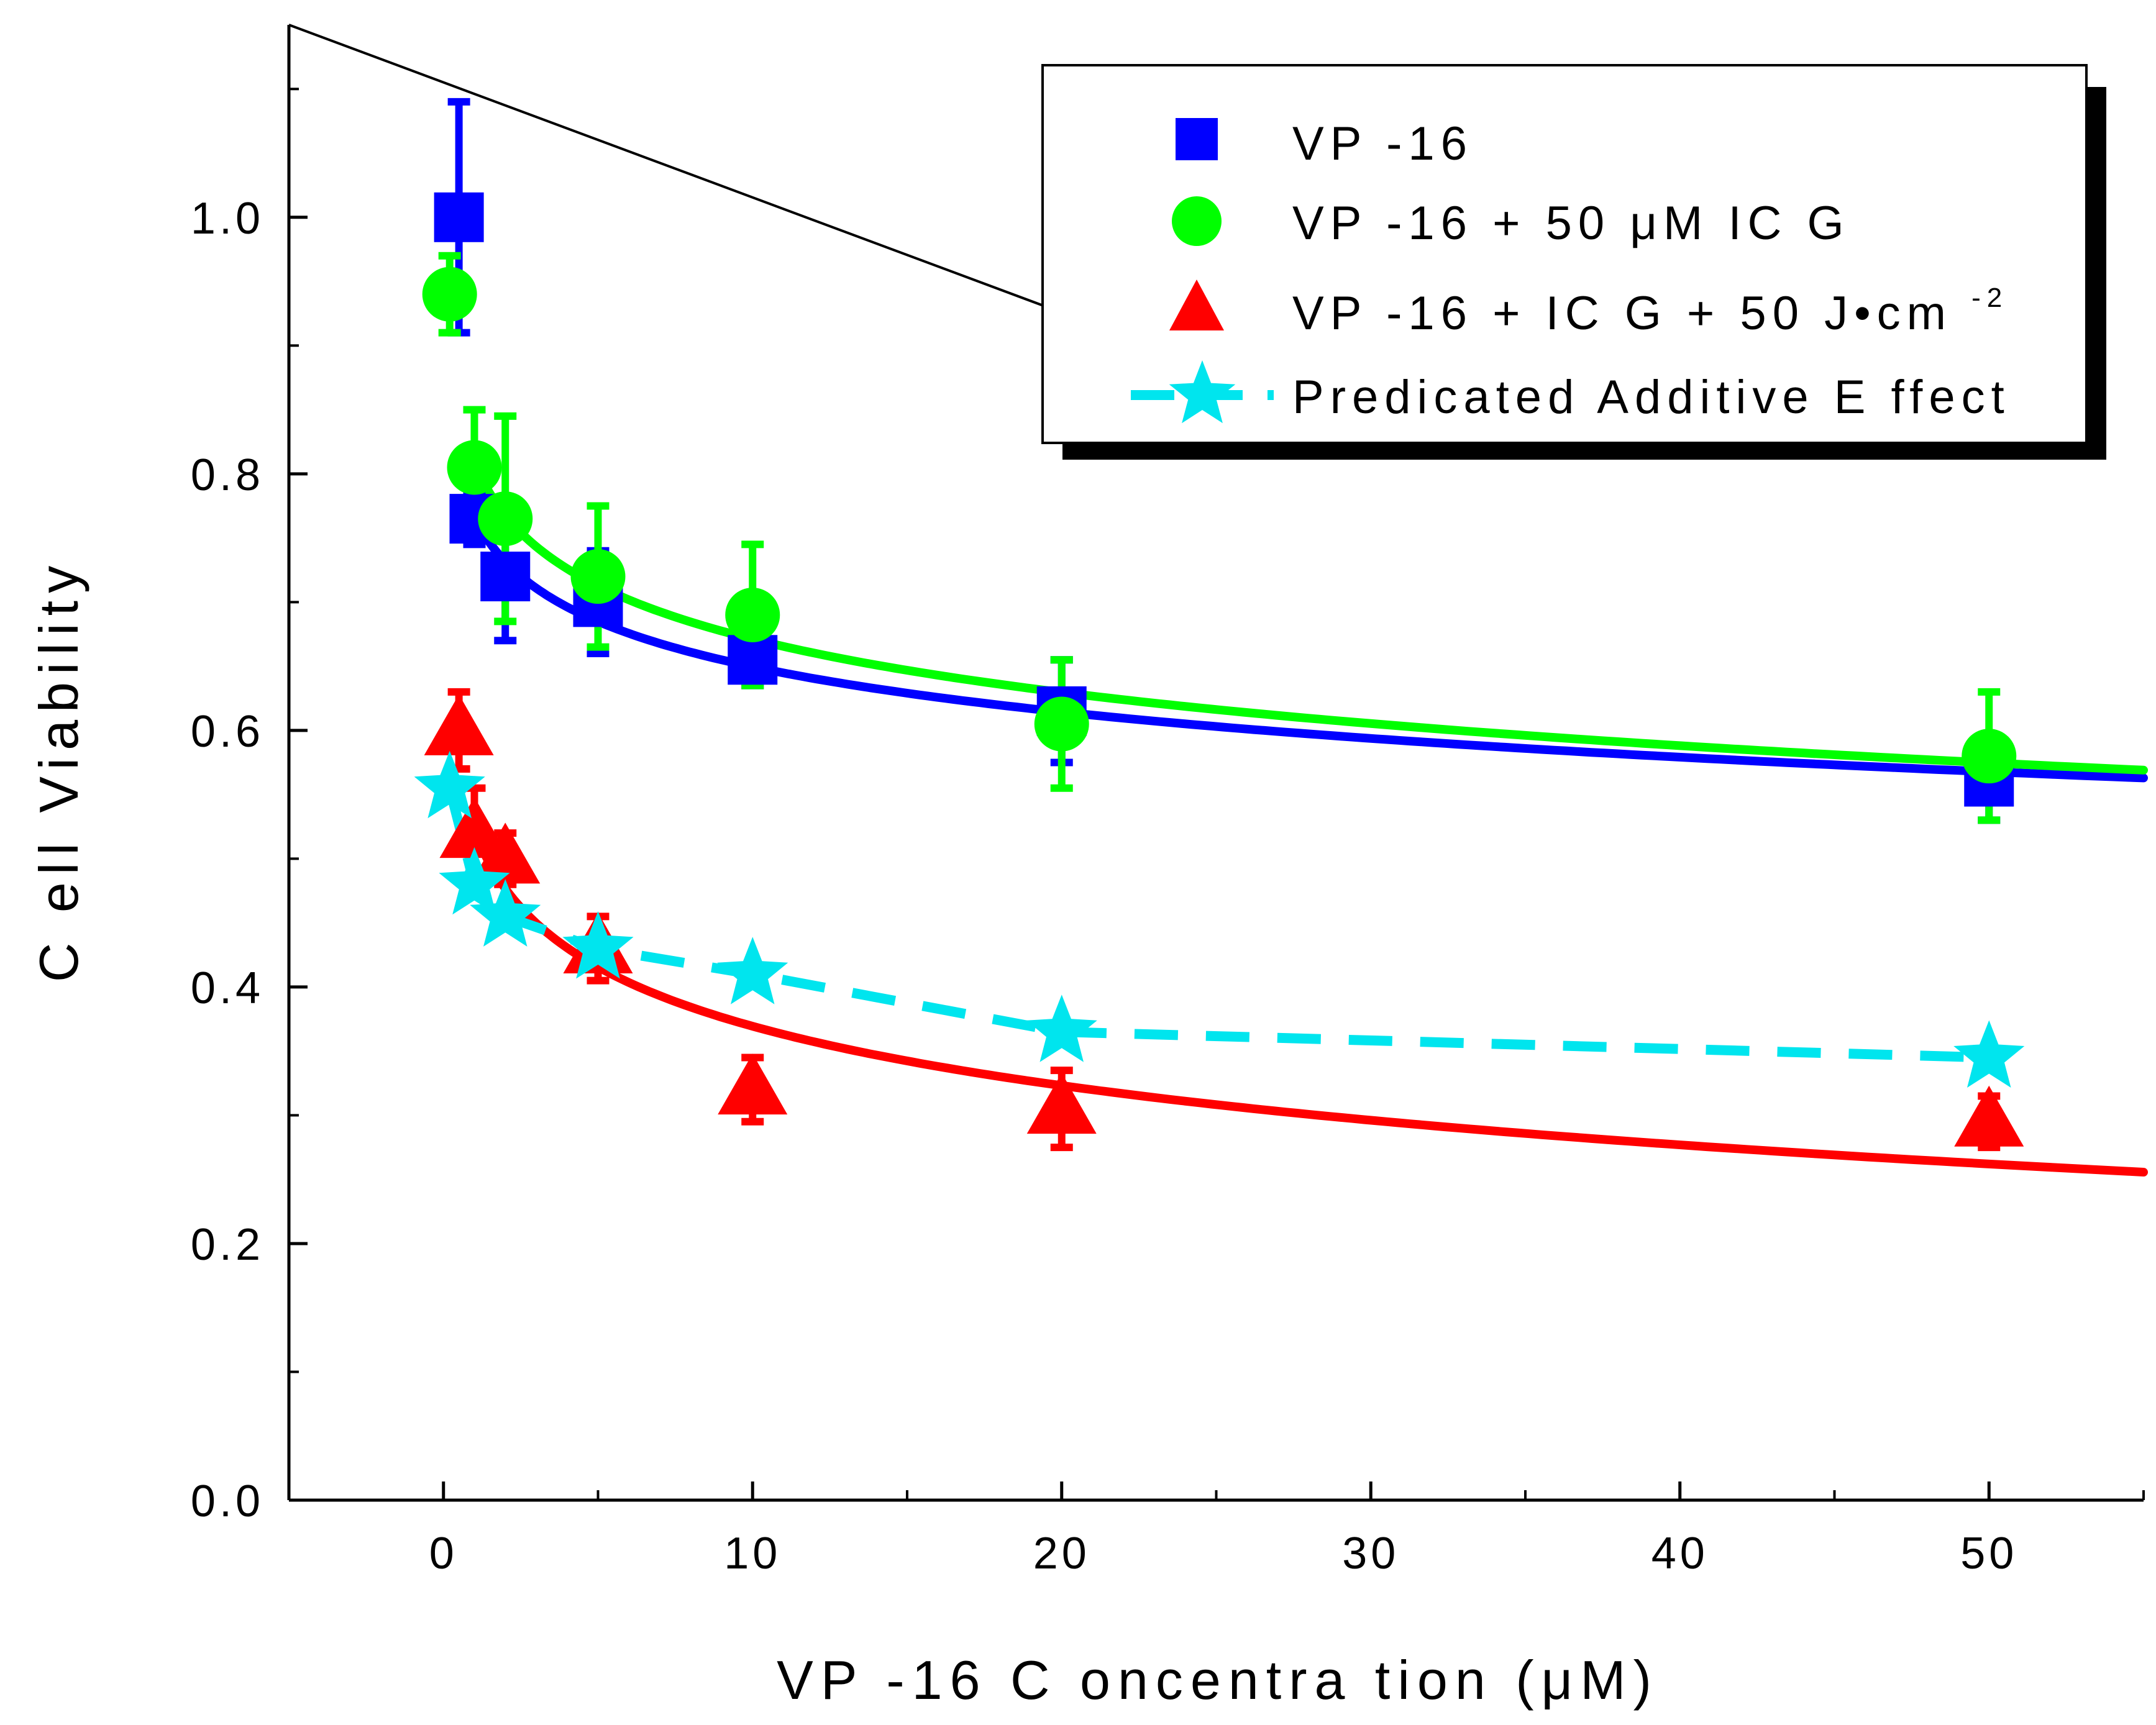 The height and width of the screenshot is (1725, 2156). Describe the element at coordinates (1622, 313) in the screenshot. I see `legend-label-vp16-icg-light-main: VP -16 + IC G + 50 J•cm` at that location.